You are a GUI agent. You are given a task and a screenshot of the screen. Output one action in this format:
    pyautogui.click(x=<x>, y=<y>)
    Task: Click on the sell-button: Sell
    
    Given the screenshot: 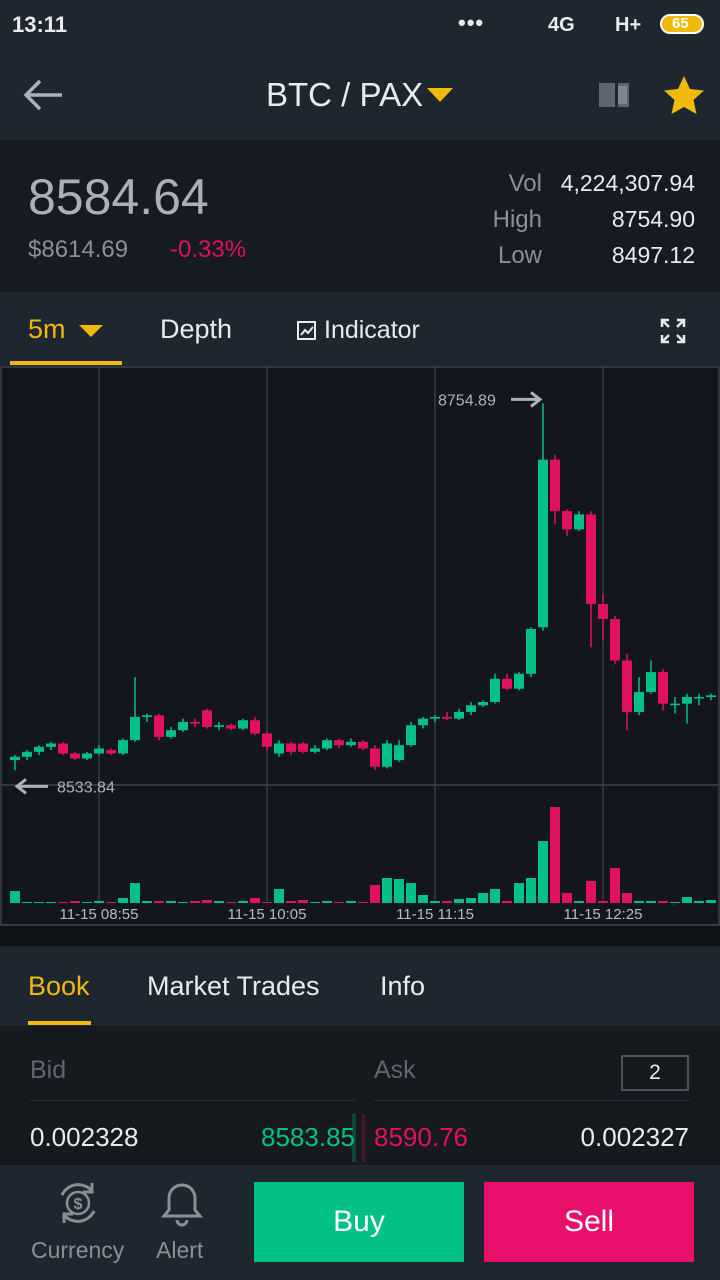 What is the action you would take?
    pyautogui.click(x=589, y=1222)
    